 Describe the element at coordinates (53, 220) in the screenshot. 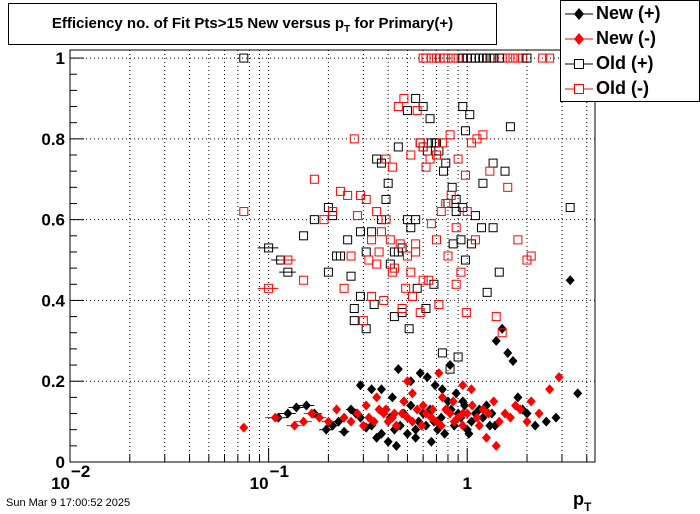

I see `y-tick-label: 0.6` at that location.